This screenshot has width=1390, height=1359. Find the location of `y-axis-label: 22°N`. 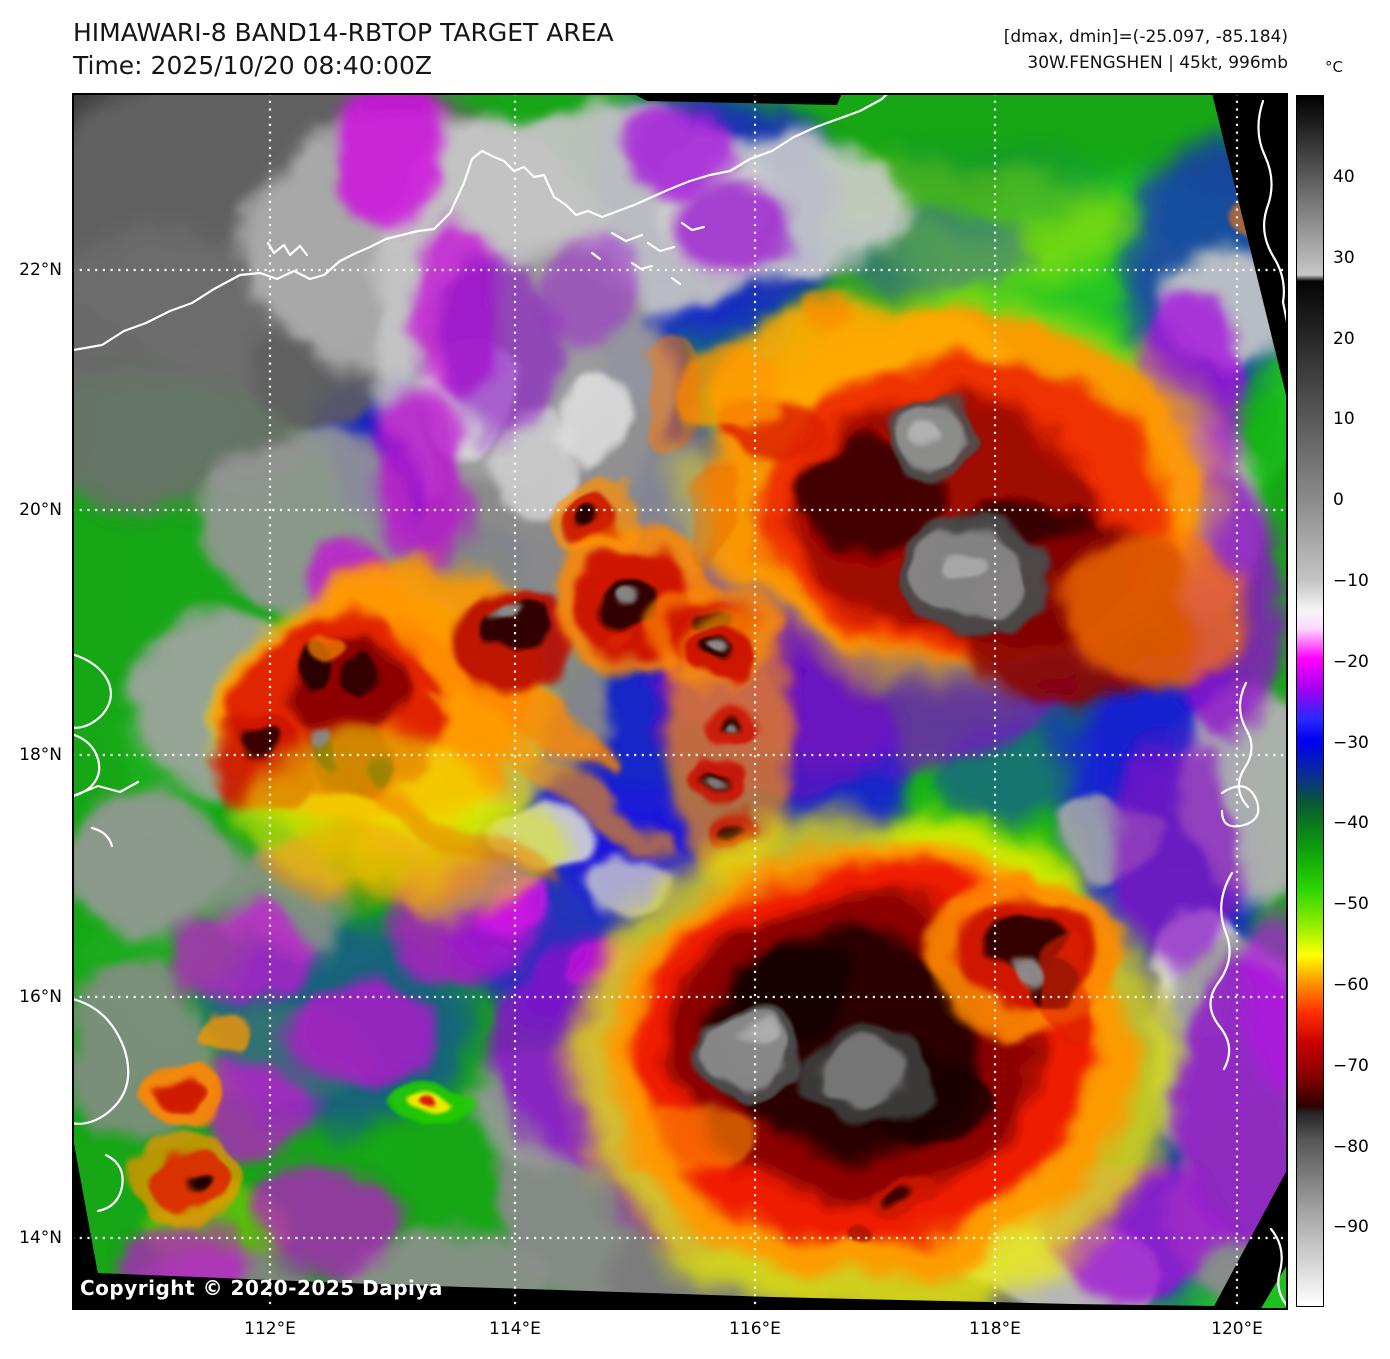

y-axis-label: 22°N is located at coordinates (40, 270).